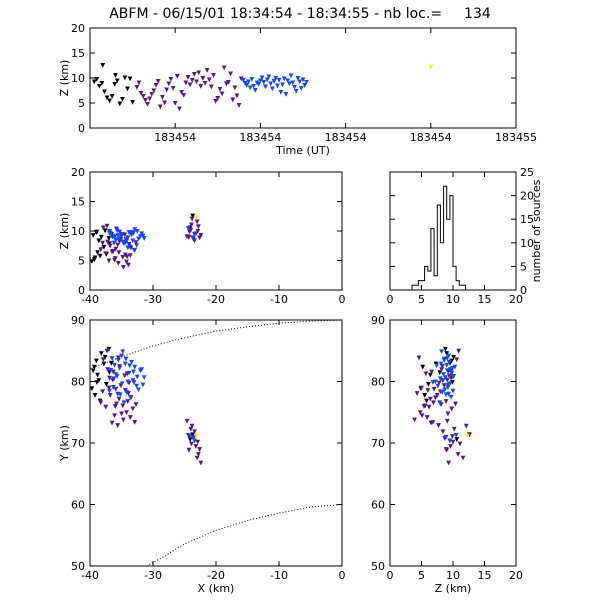 The width and height of the screenshot is (600, 600). Describe the element at coordinates (342, 299) in the screenshot. I see `x-z-xtick-label: 0` at that location.